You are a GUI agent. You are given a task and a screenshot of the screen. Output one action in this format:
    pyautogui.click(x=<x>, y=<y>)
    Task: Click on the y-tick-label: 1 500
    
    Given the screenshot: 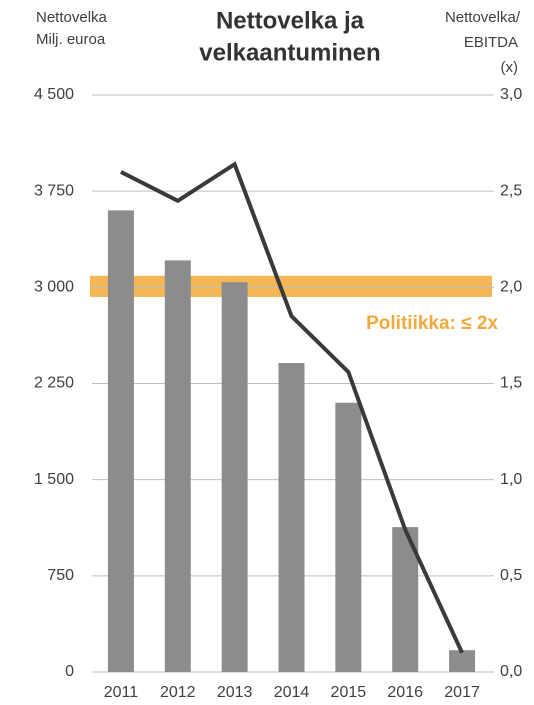 What is the action you would take?
    pyautogui.click(x=54, y=479)
    